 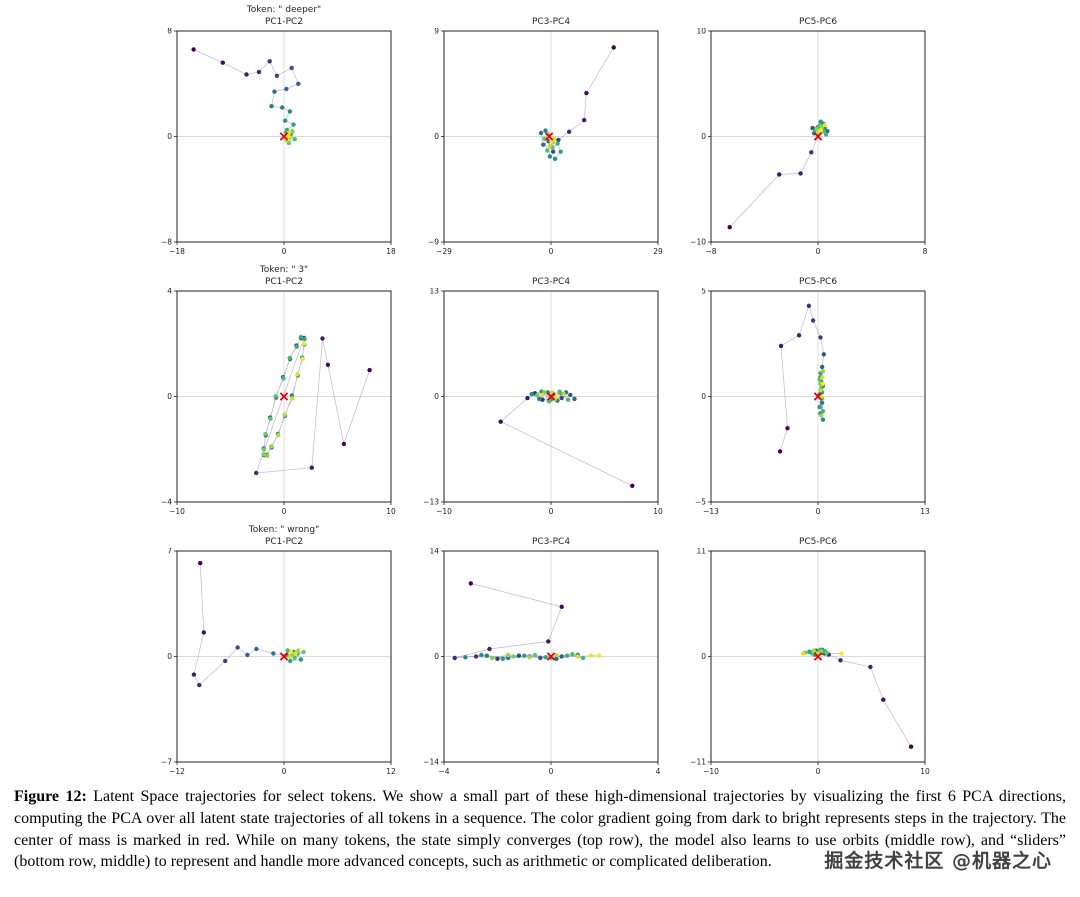 What do you see at coordinates (540, 664) in the screenshot?
I see `scatter-plot-wrong-pc3pc4: −4 0 4 −14 0 14` at bounding box center [540, 664].